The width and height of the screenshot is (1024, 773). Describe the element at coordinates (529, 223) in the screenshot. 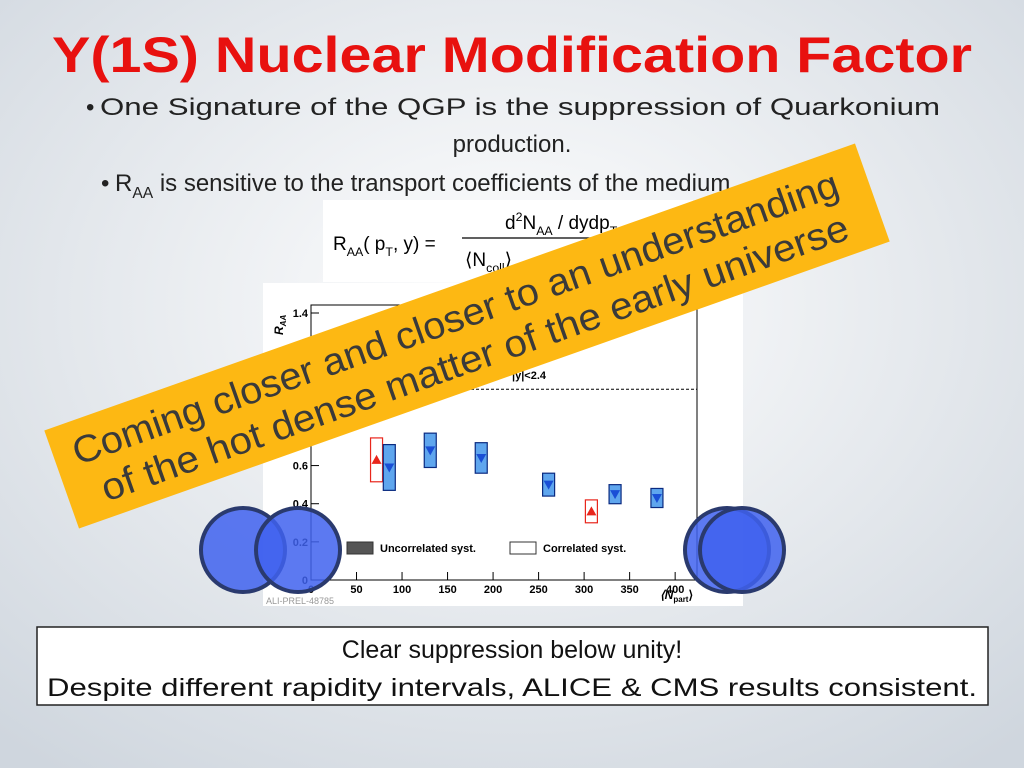

I see `text-segment: N` at that location.